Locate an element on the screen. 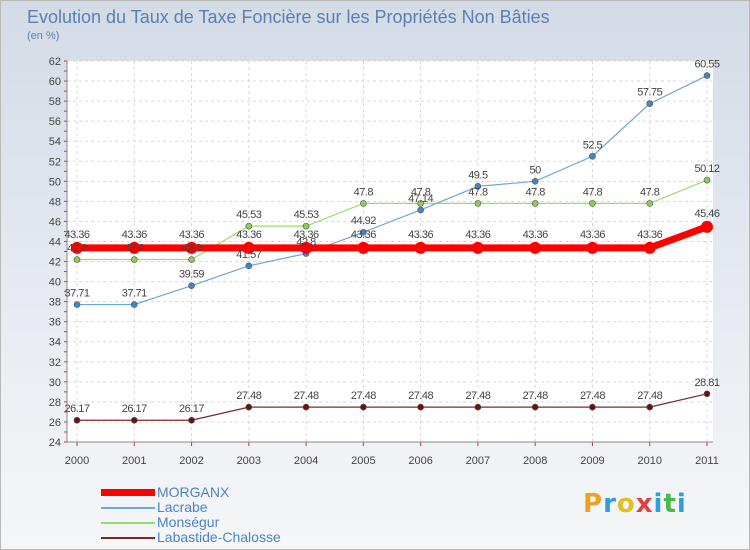 The width and height of the screenshot is (750, 550). legend-swatch-monsegur is located at coordinates (128, 522).